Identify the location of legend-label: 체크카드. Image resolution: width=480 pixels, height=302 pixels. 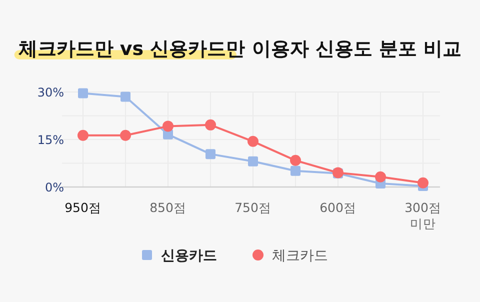
(300, 256).